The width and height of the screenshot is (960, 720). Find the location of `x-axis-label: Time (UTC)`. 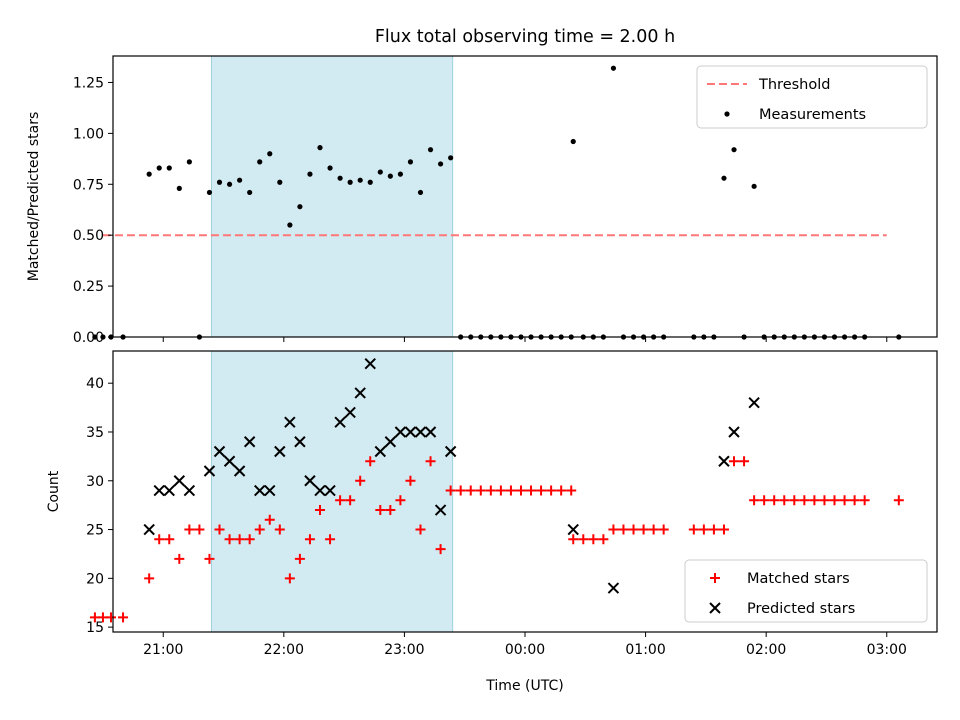

x-axis-label: Time (UTC) is located at coordinates (524, 686).